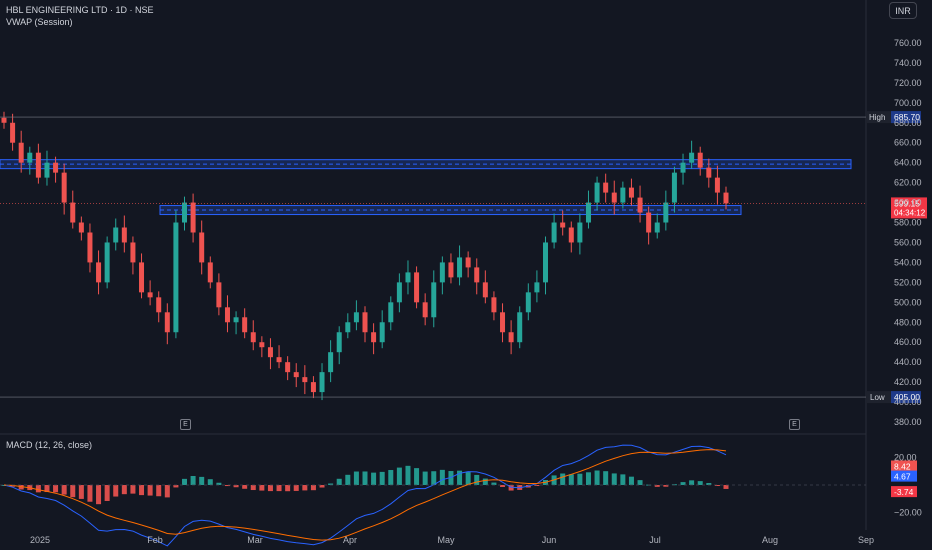  Describe the element at coordinates (877, 117) in the screenshot. I see `high-tag-label: High` at that location.